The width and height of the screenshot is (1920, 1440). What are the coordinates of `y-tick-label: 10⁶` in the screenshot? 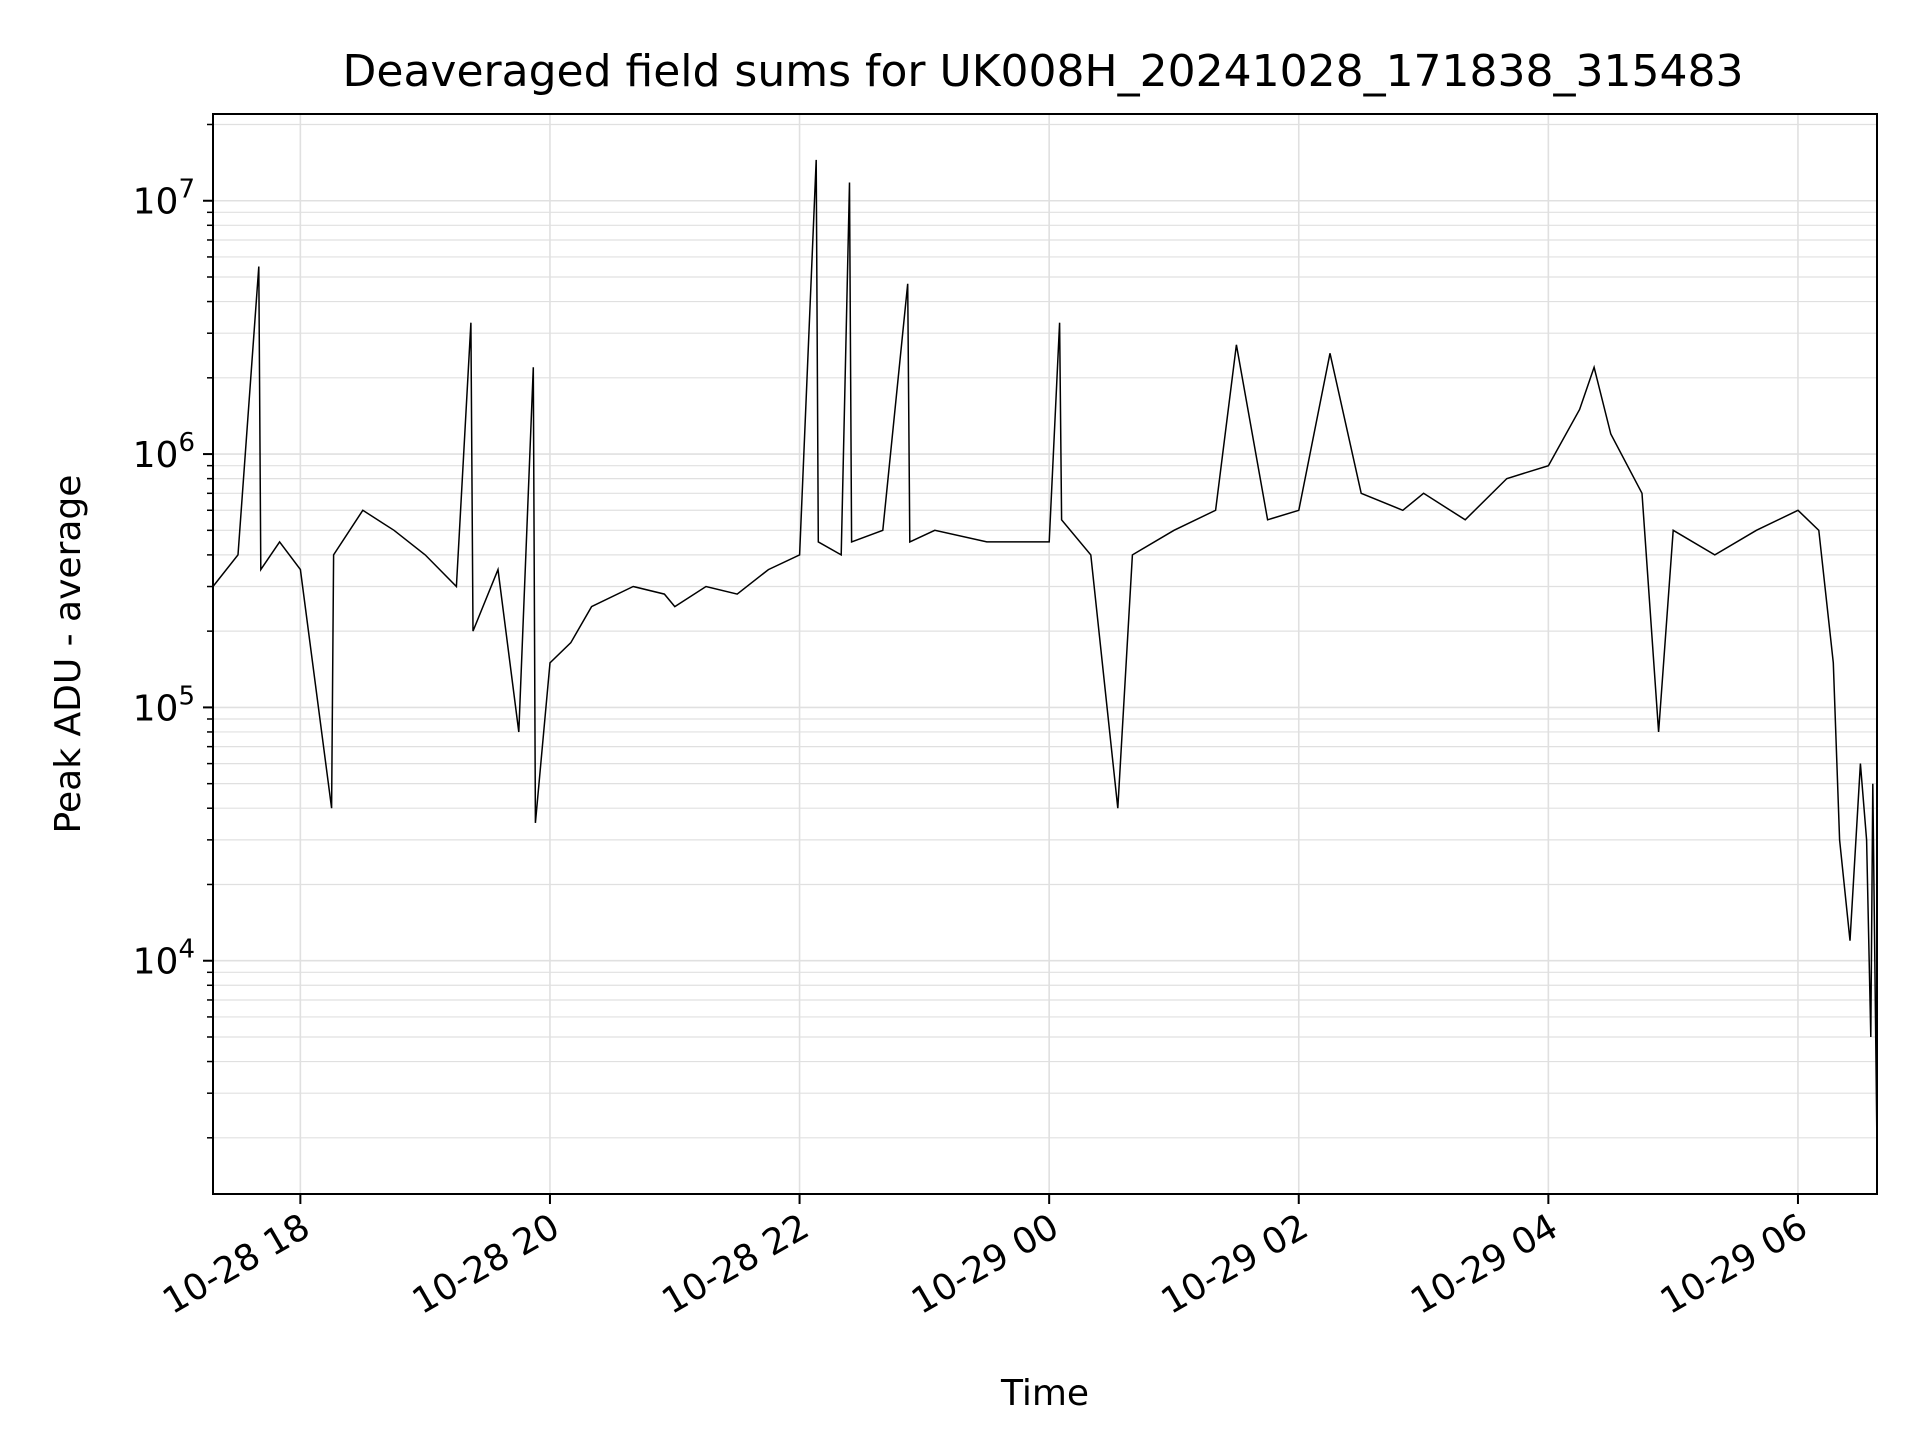 It's located at (164, 452).